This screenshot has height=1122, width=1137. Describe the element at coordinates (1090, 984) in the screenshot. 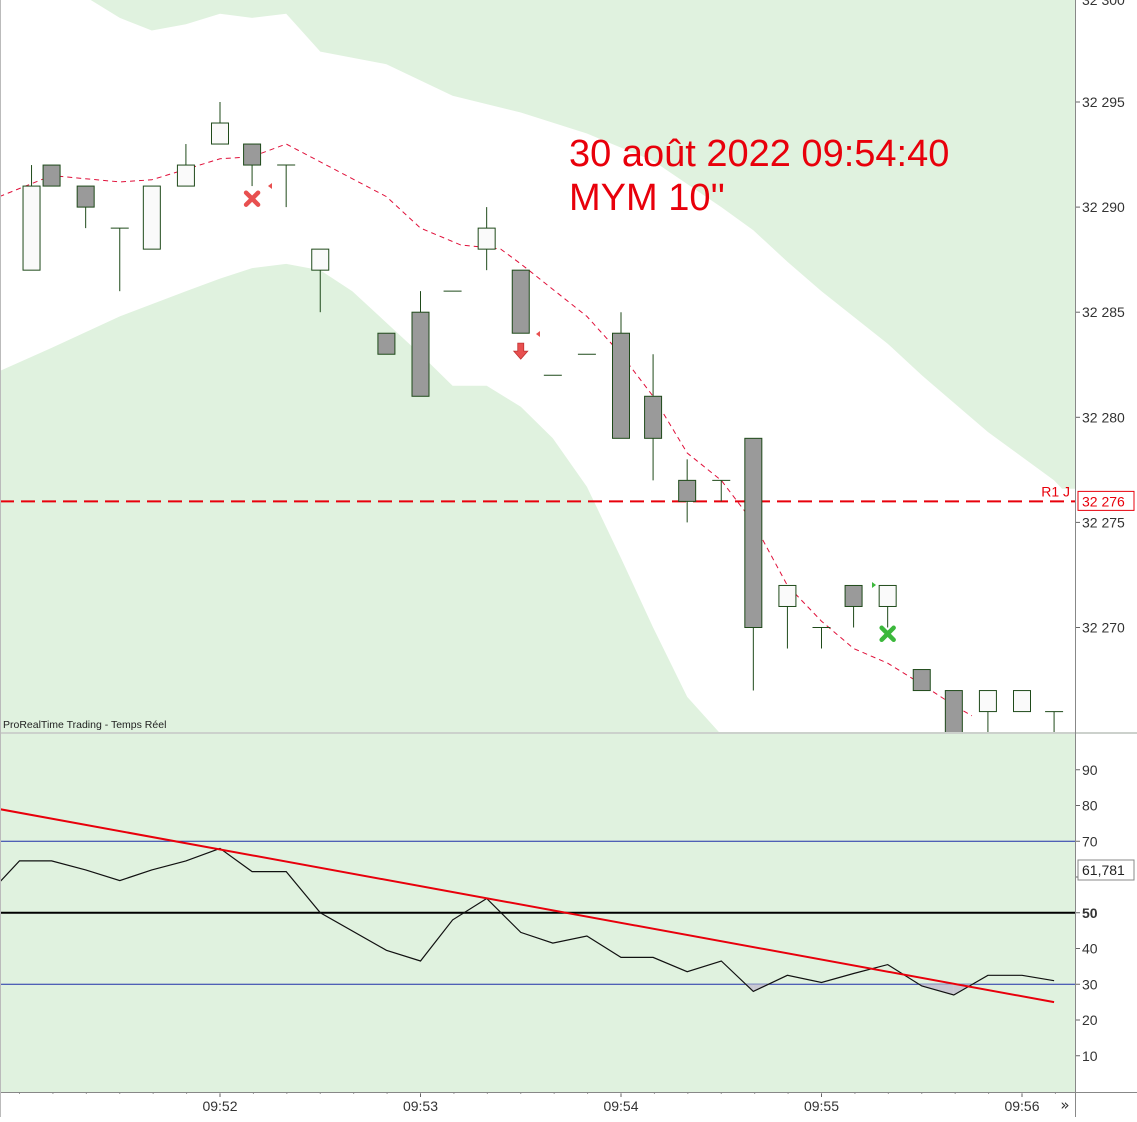

I see `rsi-tick-label: 30` at that location.